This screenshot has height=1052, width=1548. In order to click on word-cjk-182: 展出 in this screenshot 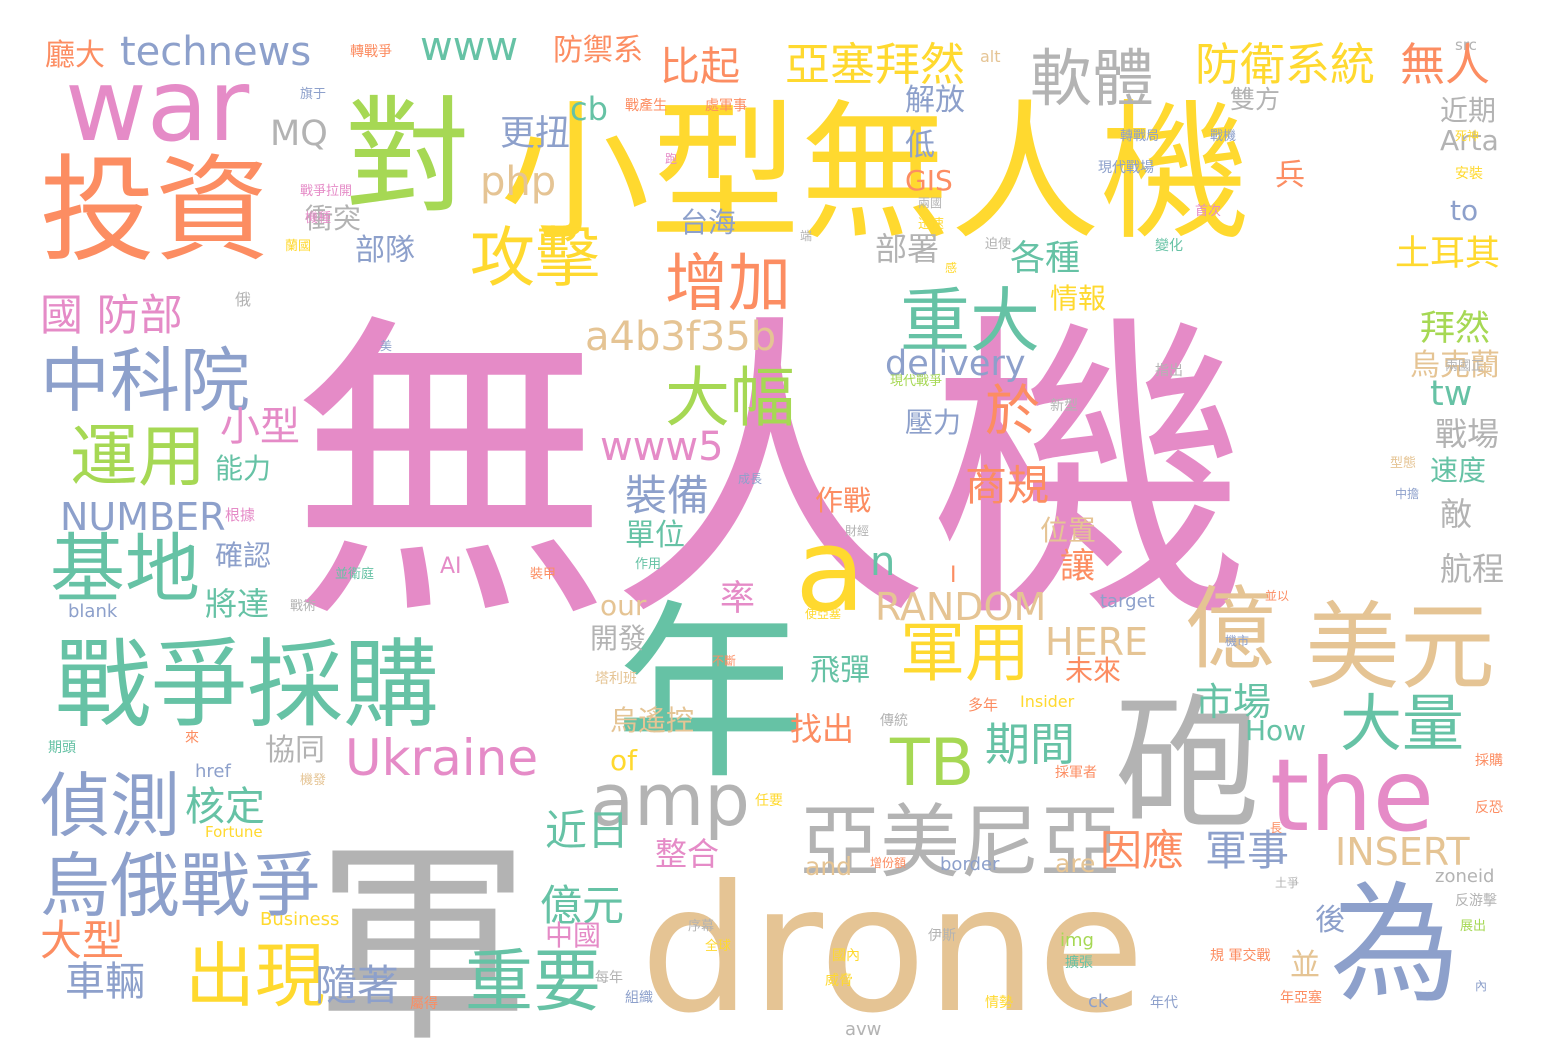, I will do `click(1473, 926)`.